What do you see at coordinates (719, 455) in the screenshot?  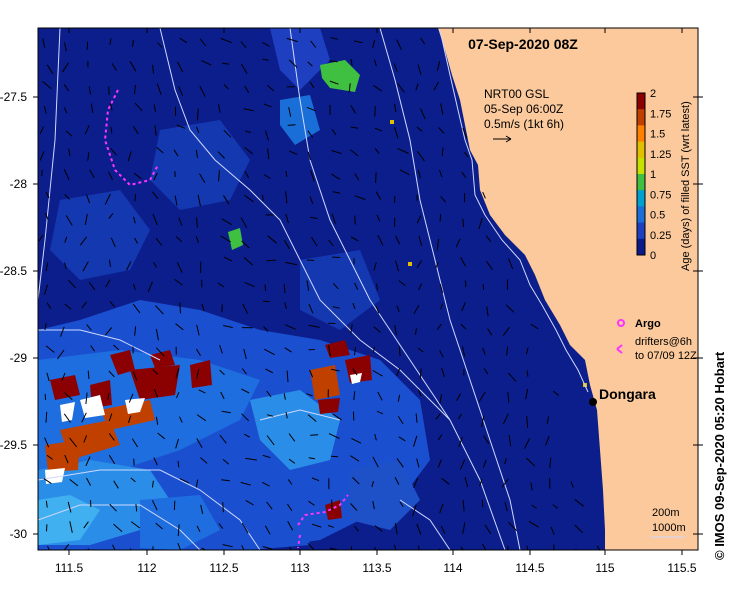 I see `credit-text: © IMOS 09-Sep-2020 05:20 Hobart` at bounding box center [719, 455].